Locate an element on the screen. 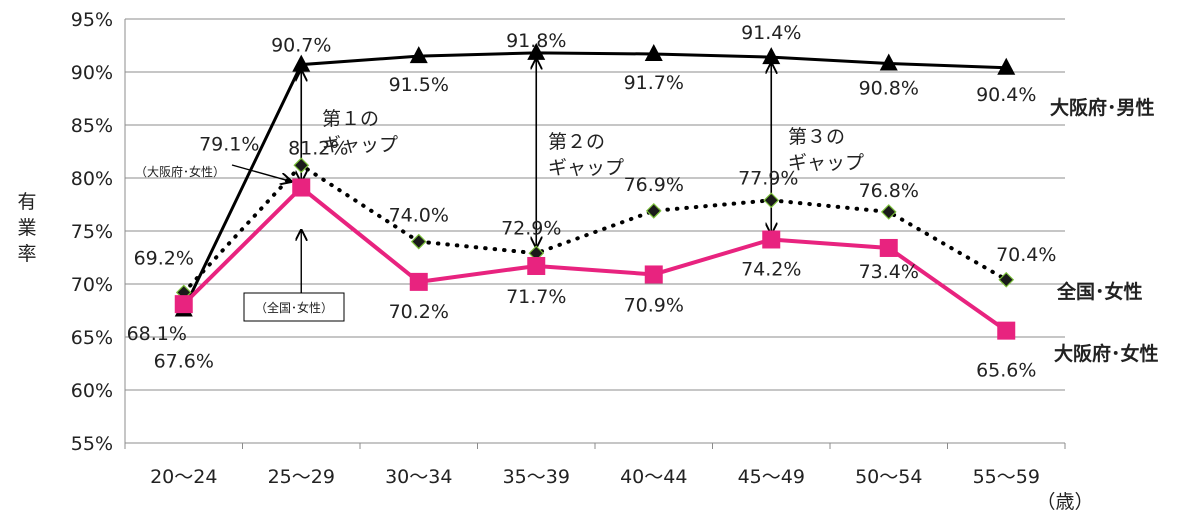 The image size is (1188, 516). series-osaka-women-data-label: 68.1% is located at coordinates (157, 334).